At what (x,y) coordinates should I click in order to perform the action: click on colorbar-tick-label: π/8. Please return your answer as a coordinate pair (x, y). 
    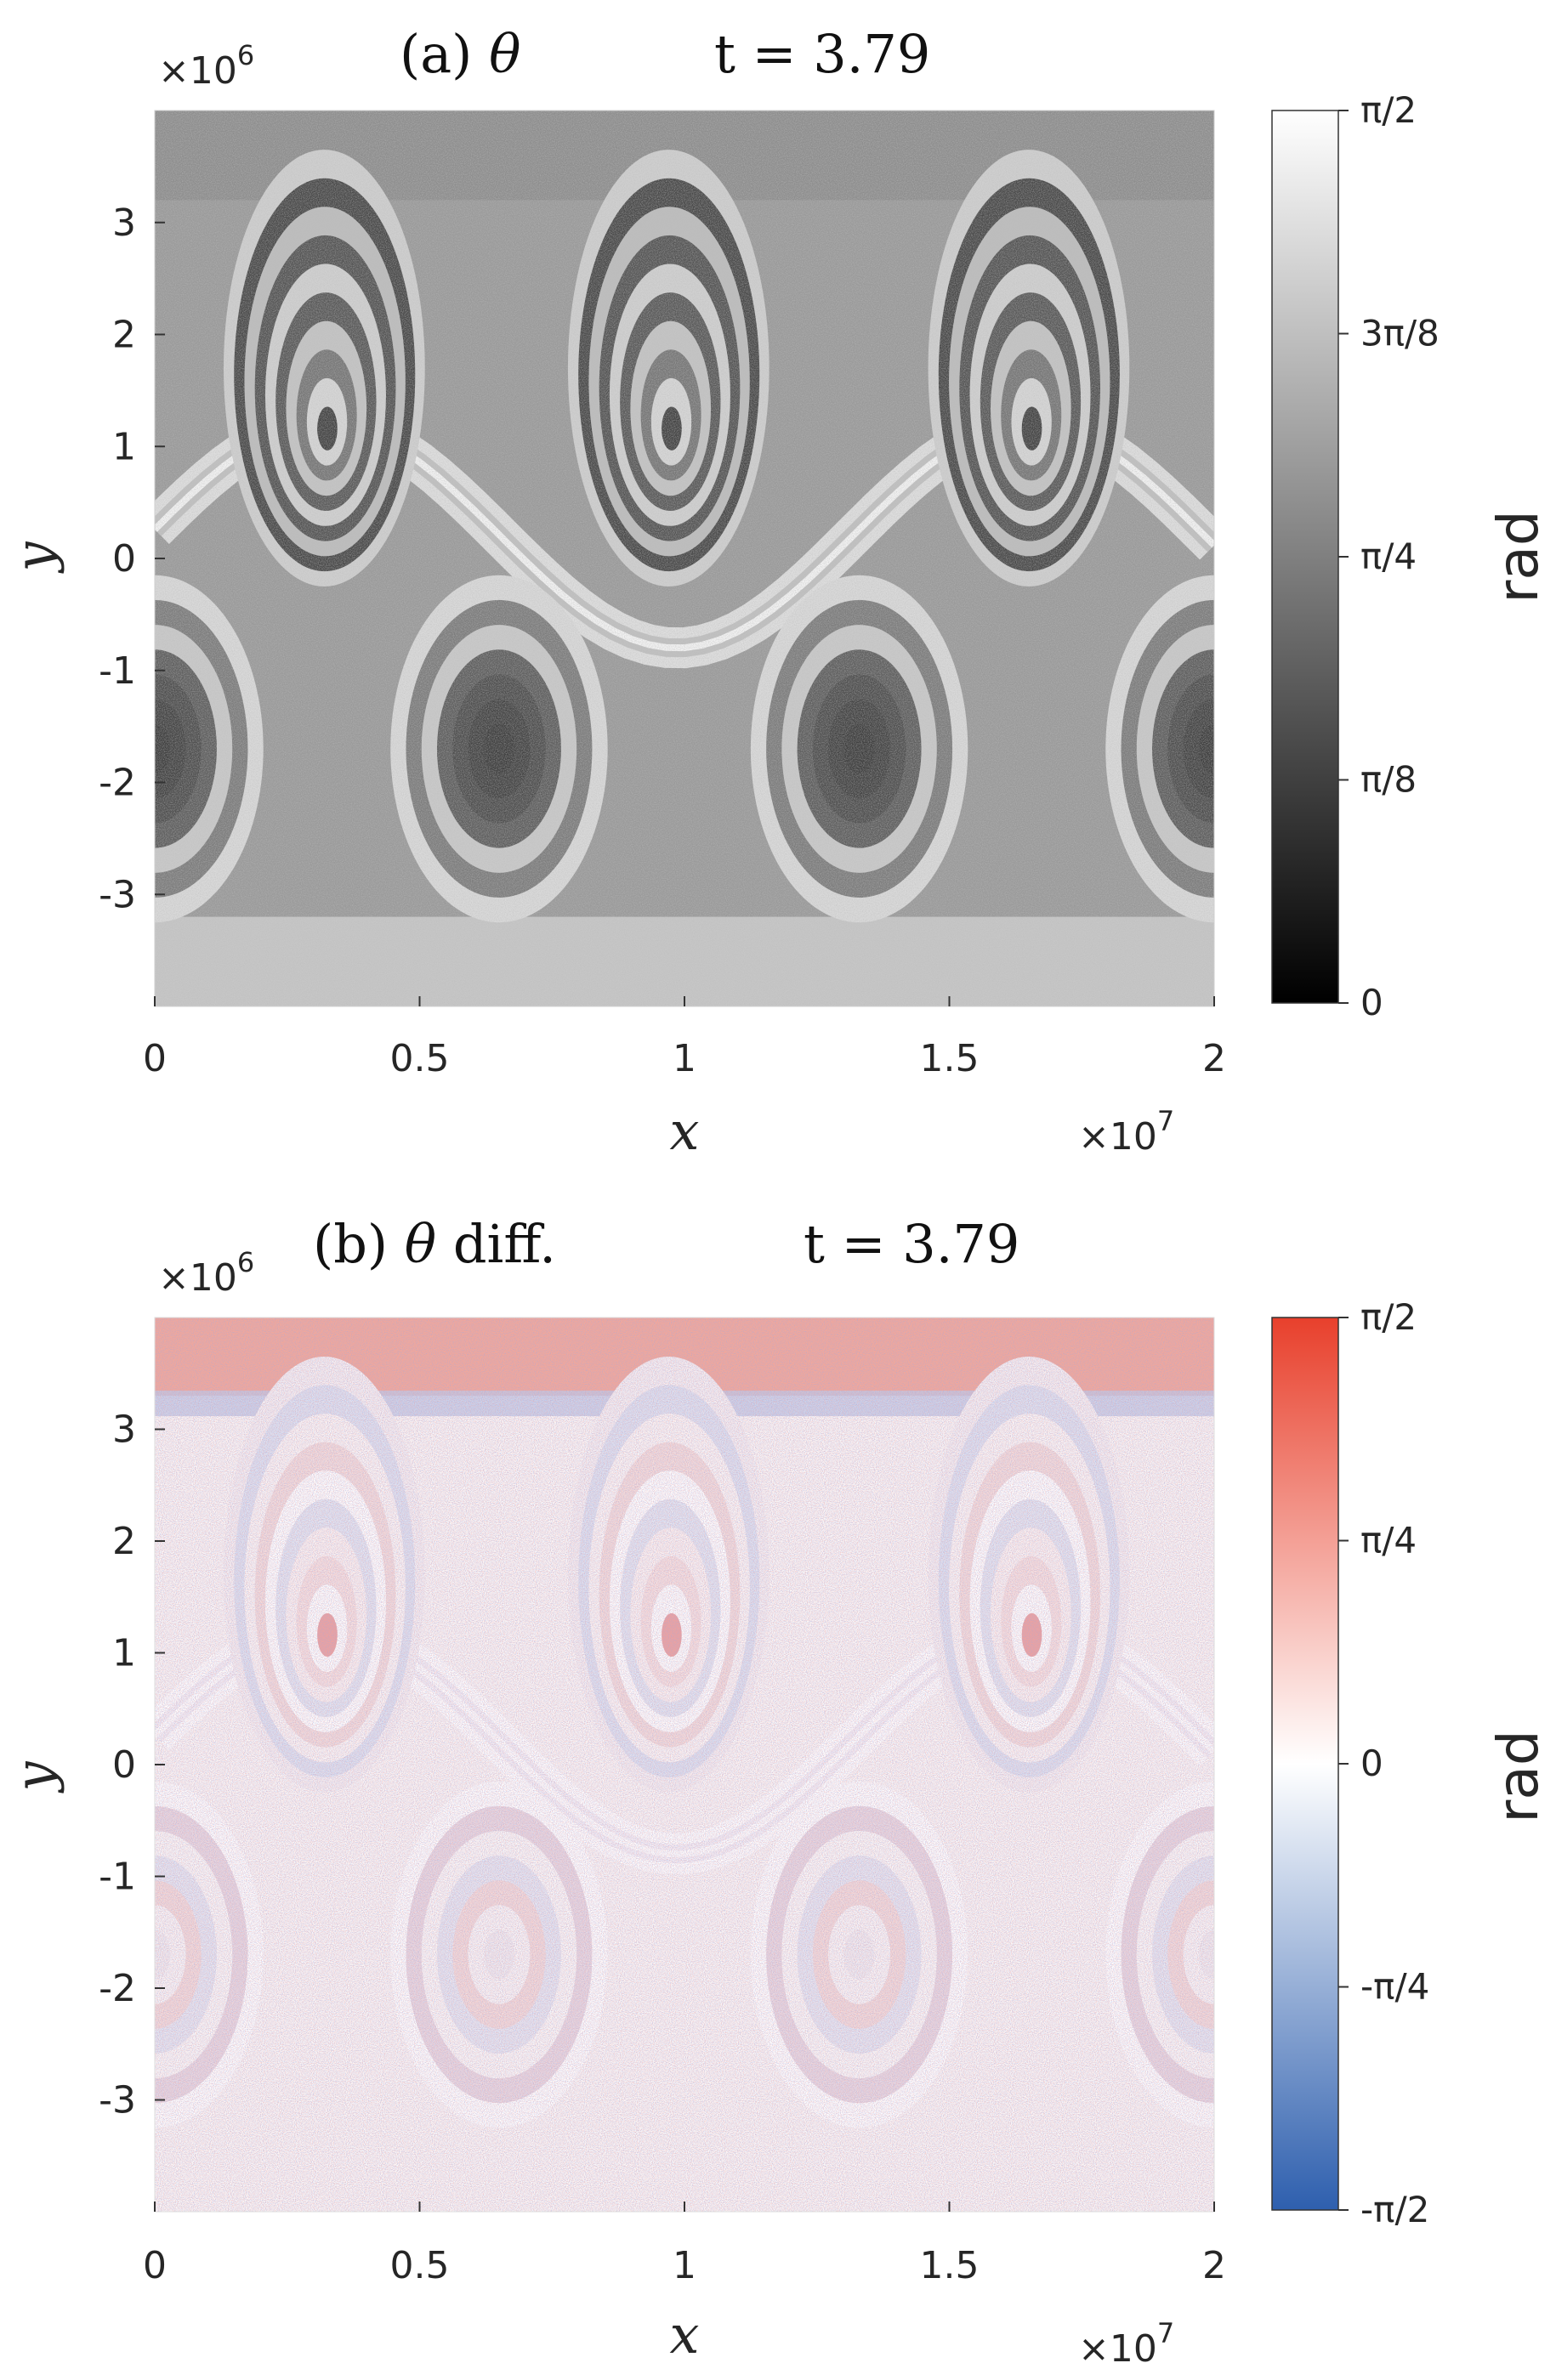
    Looking at the image, I should click on (1388, 780).